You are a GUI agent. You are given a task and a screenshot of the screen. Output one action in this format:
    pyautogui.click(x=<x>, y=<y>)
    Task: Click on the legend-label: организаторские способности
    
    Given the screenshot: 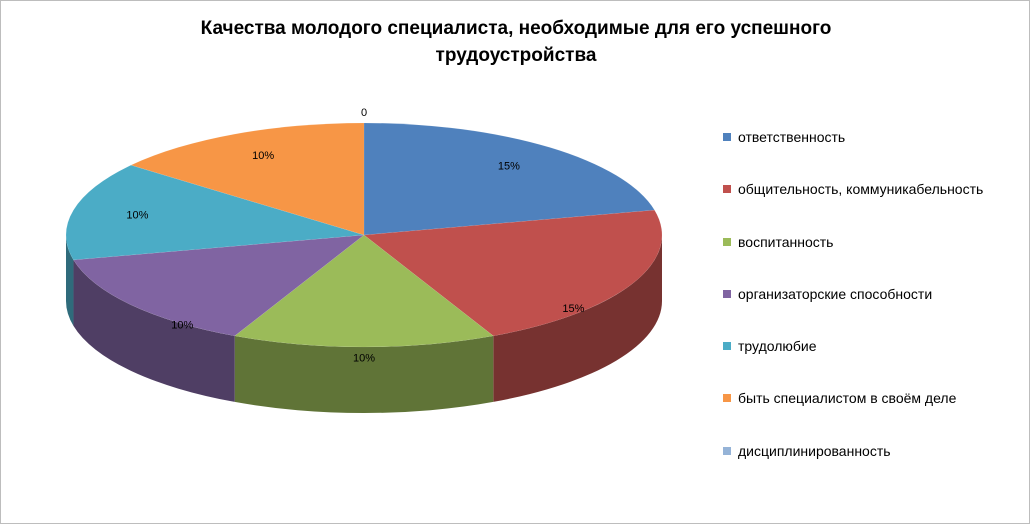 What is the action you would take?
    pyautogui.click(x=835, y=293)
    